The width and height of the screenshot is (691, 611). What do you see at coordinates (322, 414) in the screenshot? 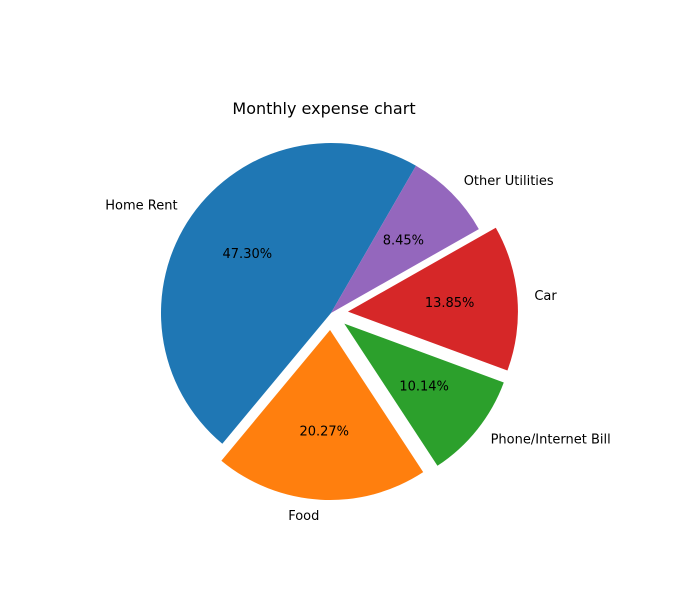
I see `pie-slice-food` at bounding box center [322, 414].